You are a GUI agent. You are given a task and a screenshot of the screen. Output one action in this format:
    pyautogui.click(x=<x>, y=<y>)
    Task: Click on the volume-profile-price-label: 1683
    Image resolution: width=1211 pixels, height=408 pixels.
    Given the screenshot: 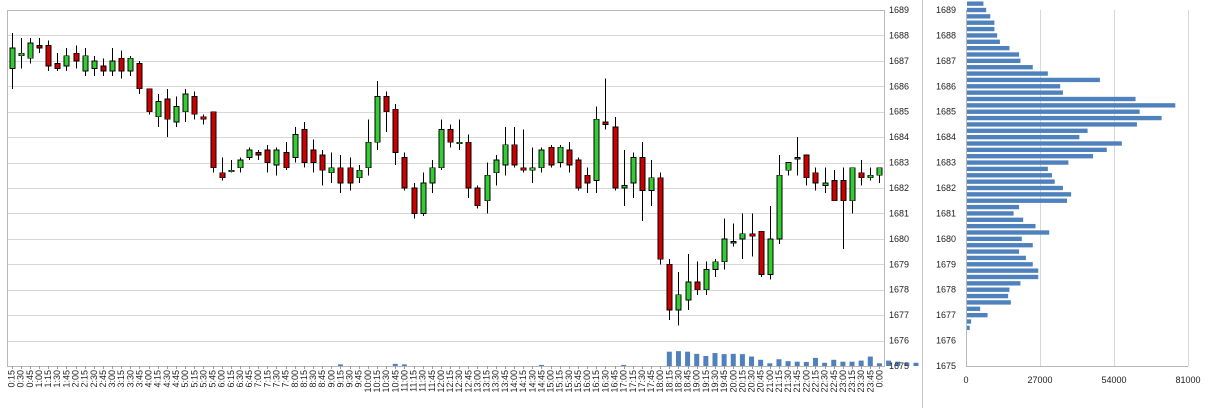 What is the action you would take?
    pyautogui.click(x=946, y=163)
    